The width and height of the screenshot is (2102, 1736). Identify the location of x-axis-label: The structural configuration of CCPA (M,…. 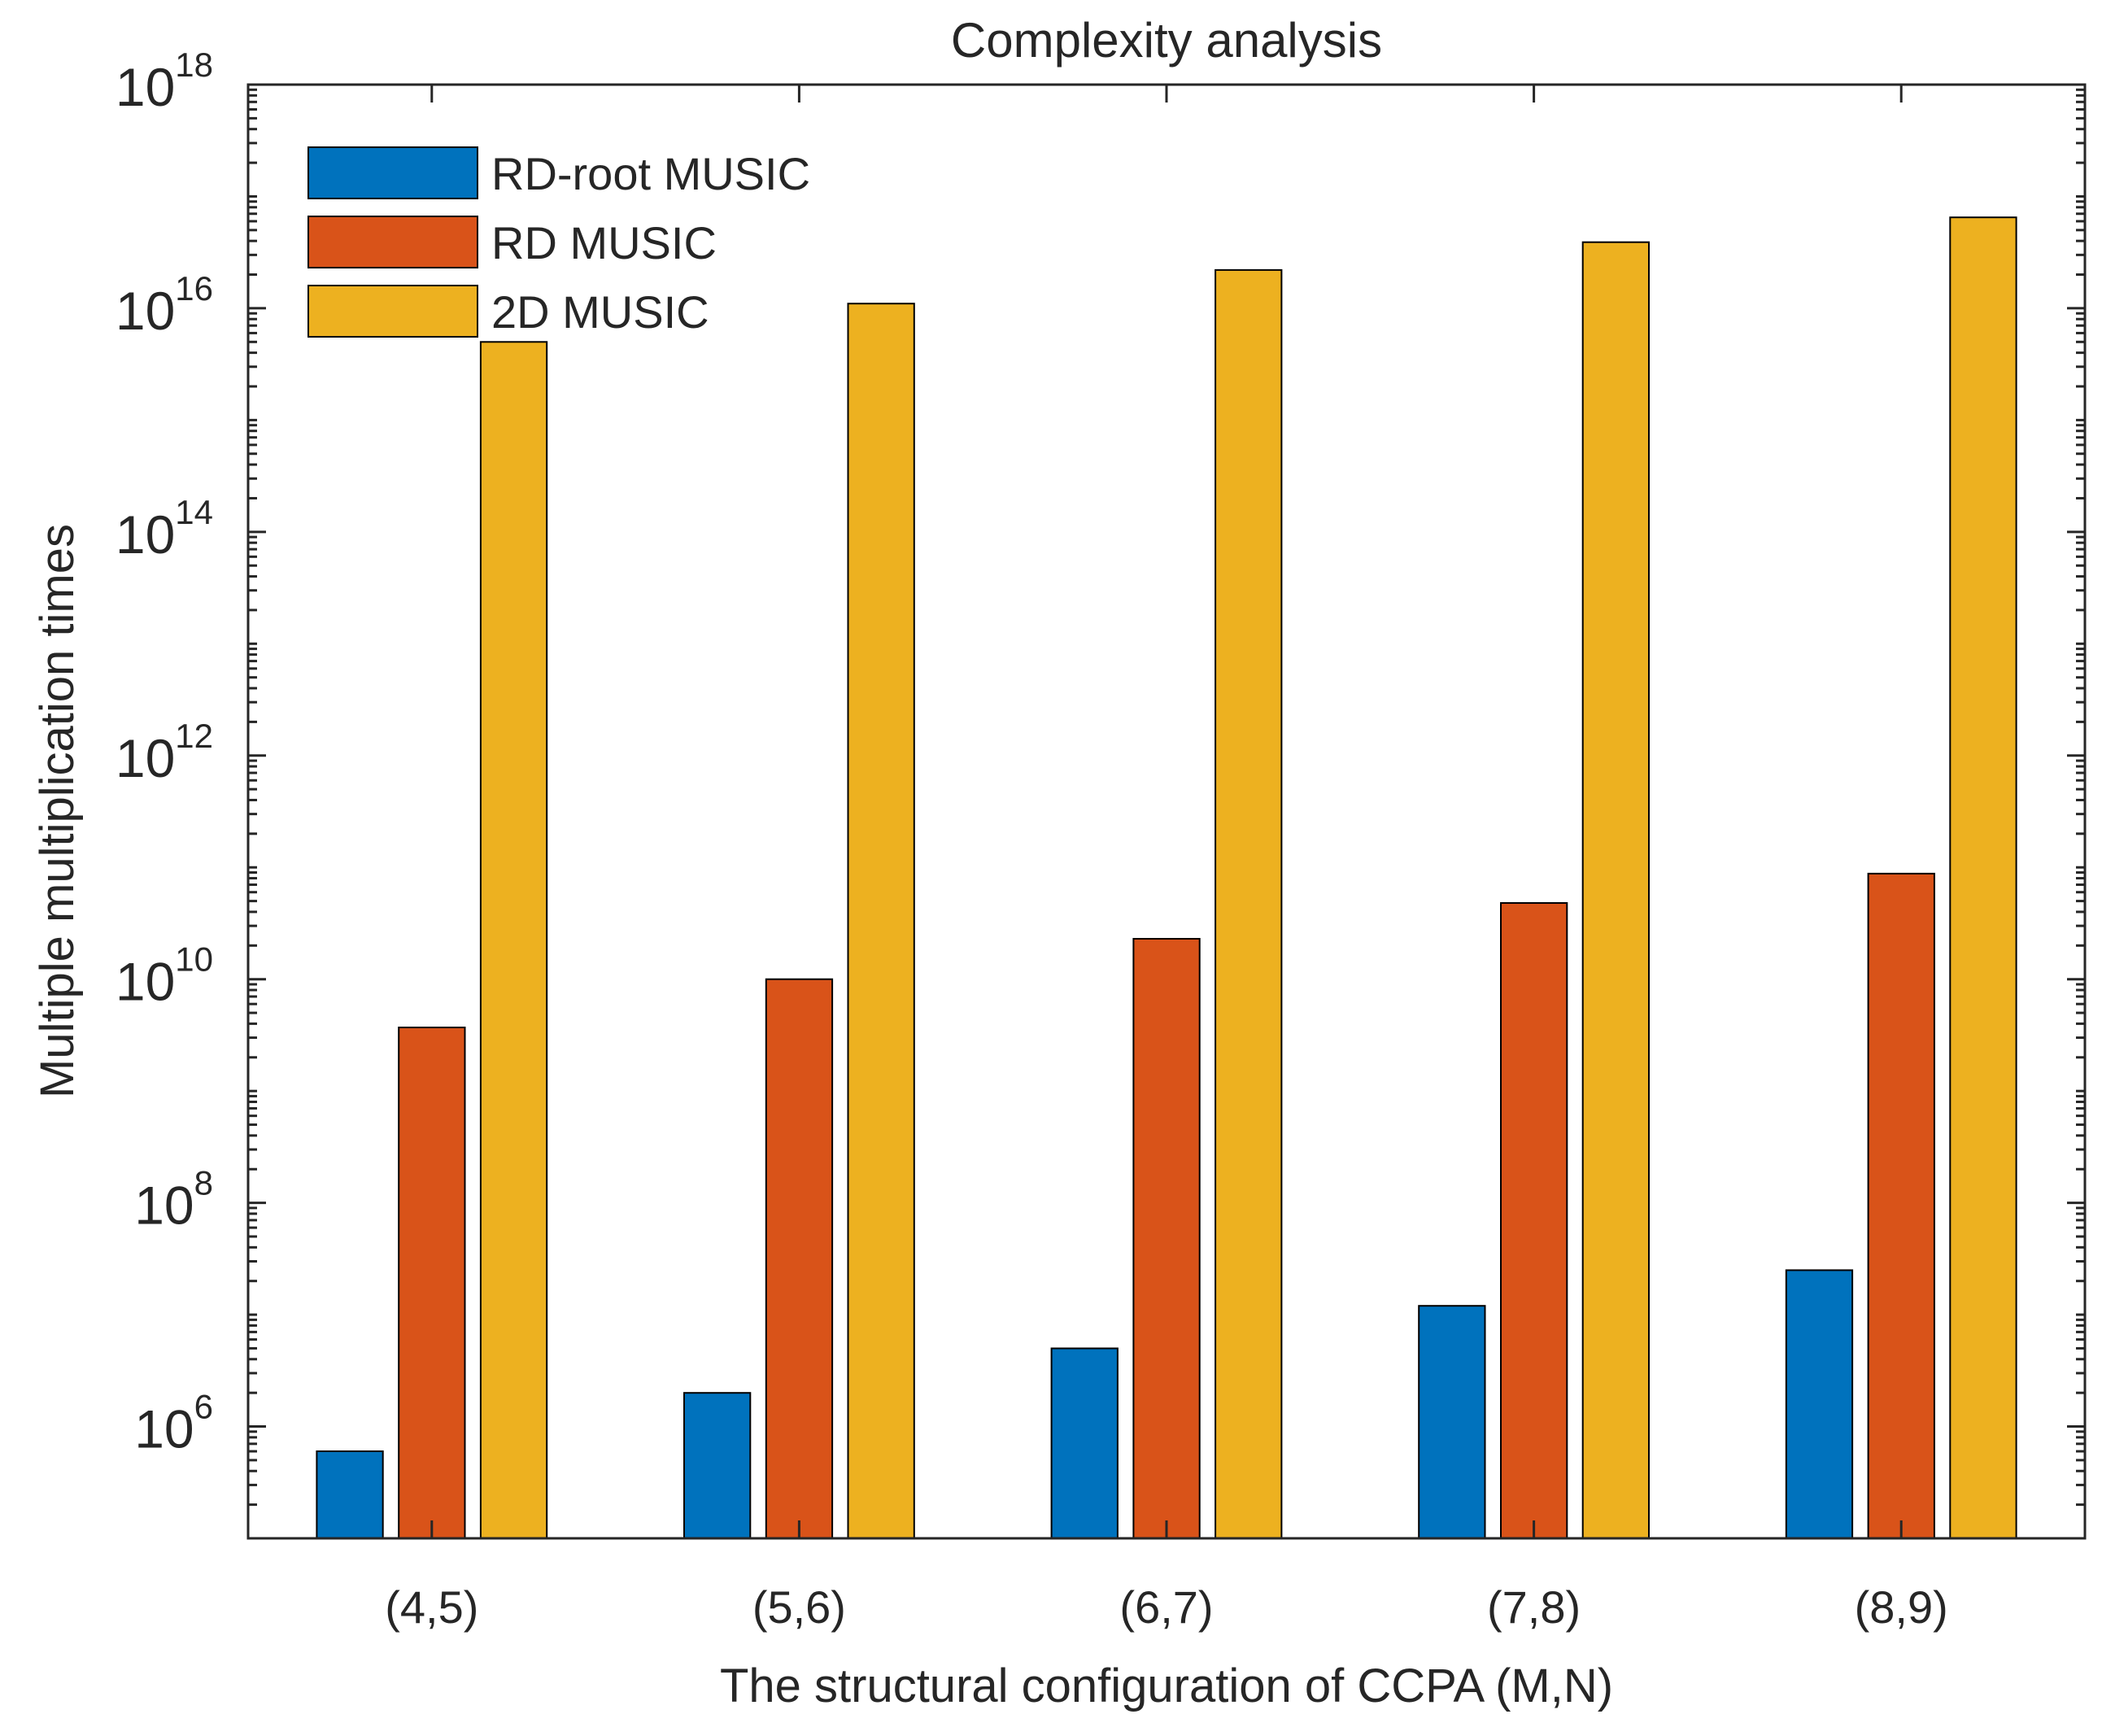
(1166, 1686).